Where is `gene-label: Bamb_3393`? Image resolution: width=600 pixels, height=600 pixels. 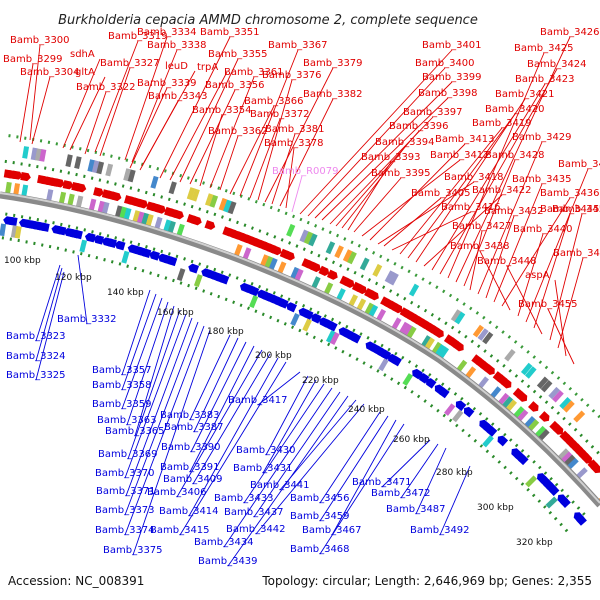
gene-label: Bamb_3393 is located at coordinates (384, 191).